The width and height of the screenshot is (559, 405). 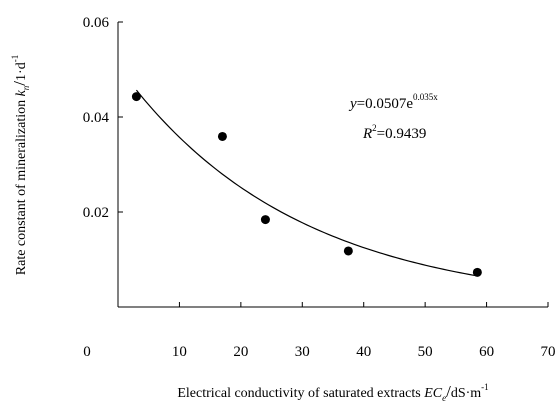 What do you see at coordinates (548, 352) in the screenshot?
I see `x-tick-label: 70` at bounding box center [548, 352].